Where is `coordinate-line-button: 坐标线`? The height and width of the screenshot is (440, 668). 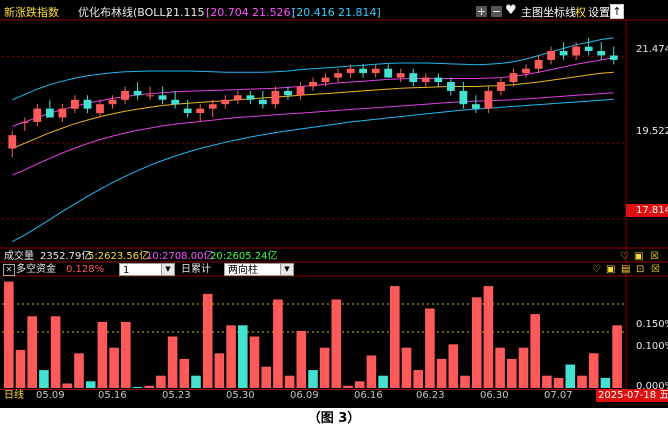
coordinate-line-button: 坐标线 is located at coordinates (559, 12).